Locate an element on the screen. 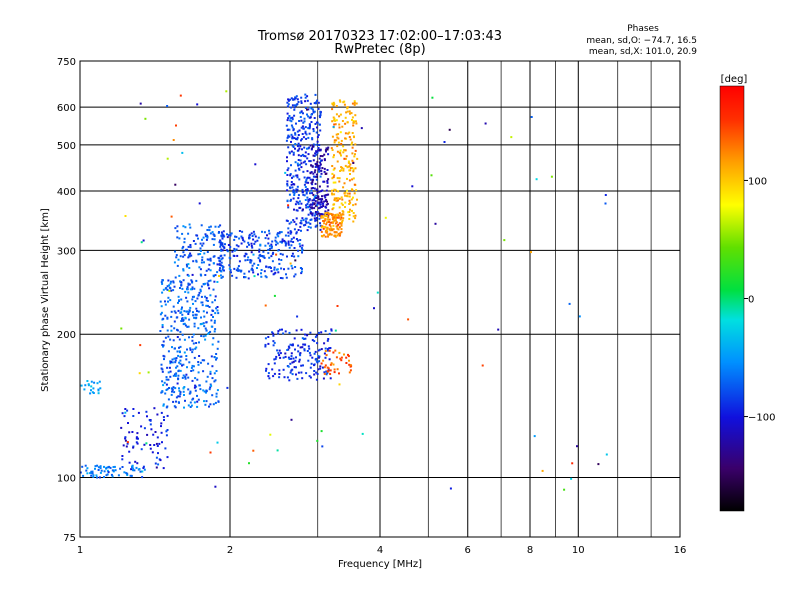 The image size is (800, 600). y-tick-label: 750 is located at coordinates (66, 62).